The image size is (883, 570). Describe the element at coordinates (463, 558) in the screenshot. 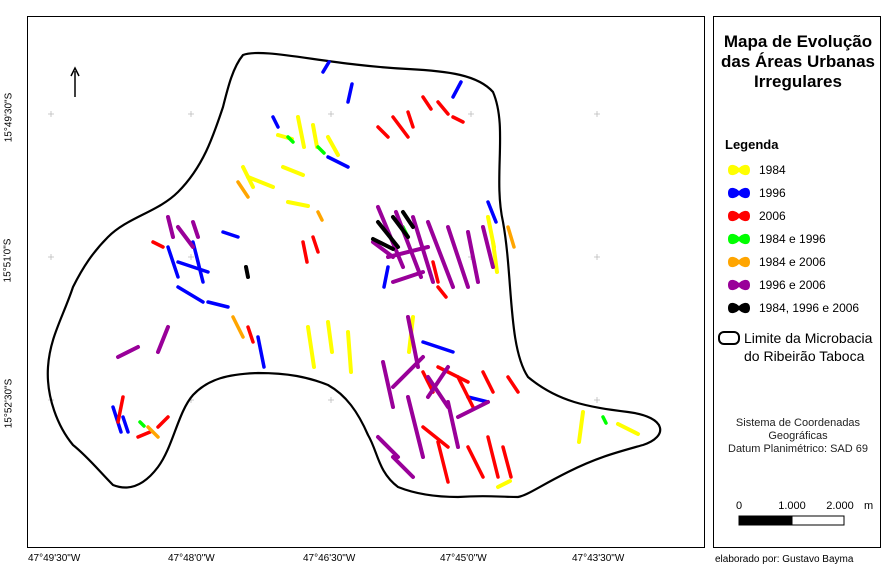

I see `longitude-label-4: 47°45'0"W` at that location.